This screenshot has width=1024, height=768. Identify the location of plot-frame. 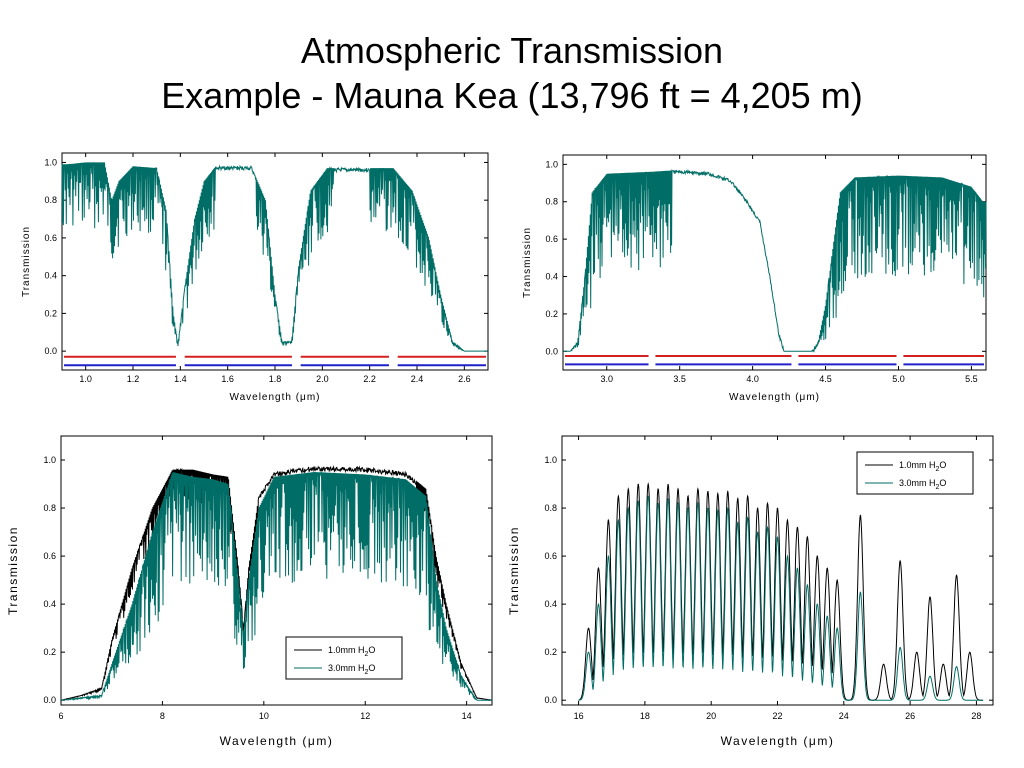
(276, 570).